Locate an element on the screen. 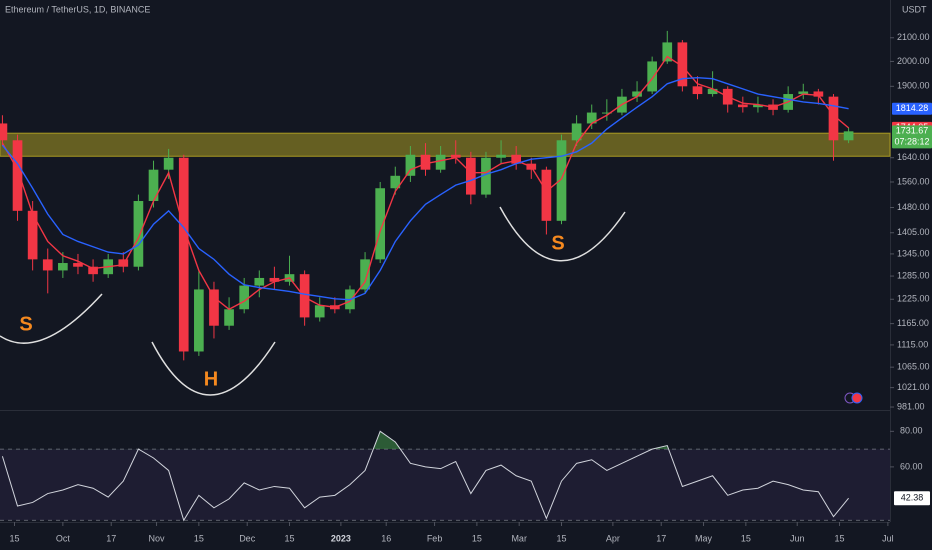  last-price-bg is located at coordinates (912, 137).